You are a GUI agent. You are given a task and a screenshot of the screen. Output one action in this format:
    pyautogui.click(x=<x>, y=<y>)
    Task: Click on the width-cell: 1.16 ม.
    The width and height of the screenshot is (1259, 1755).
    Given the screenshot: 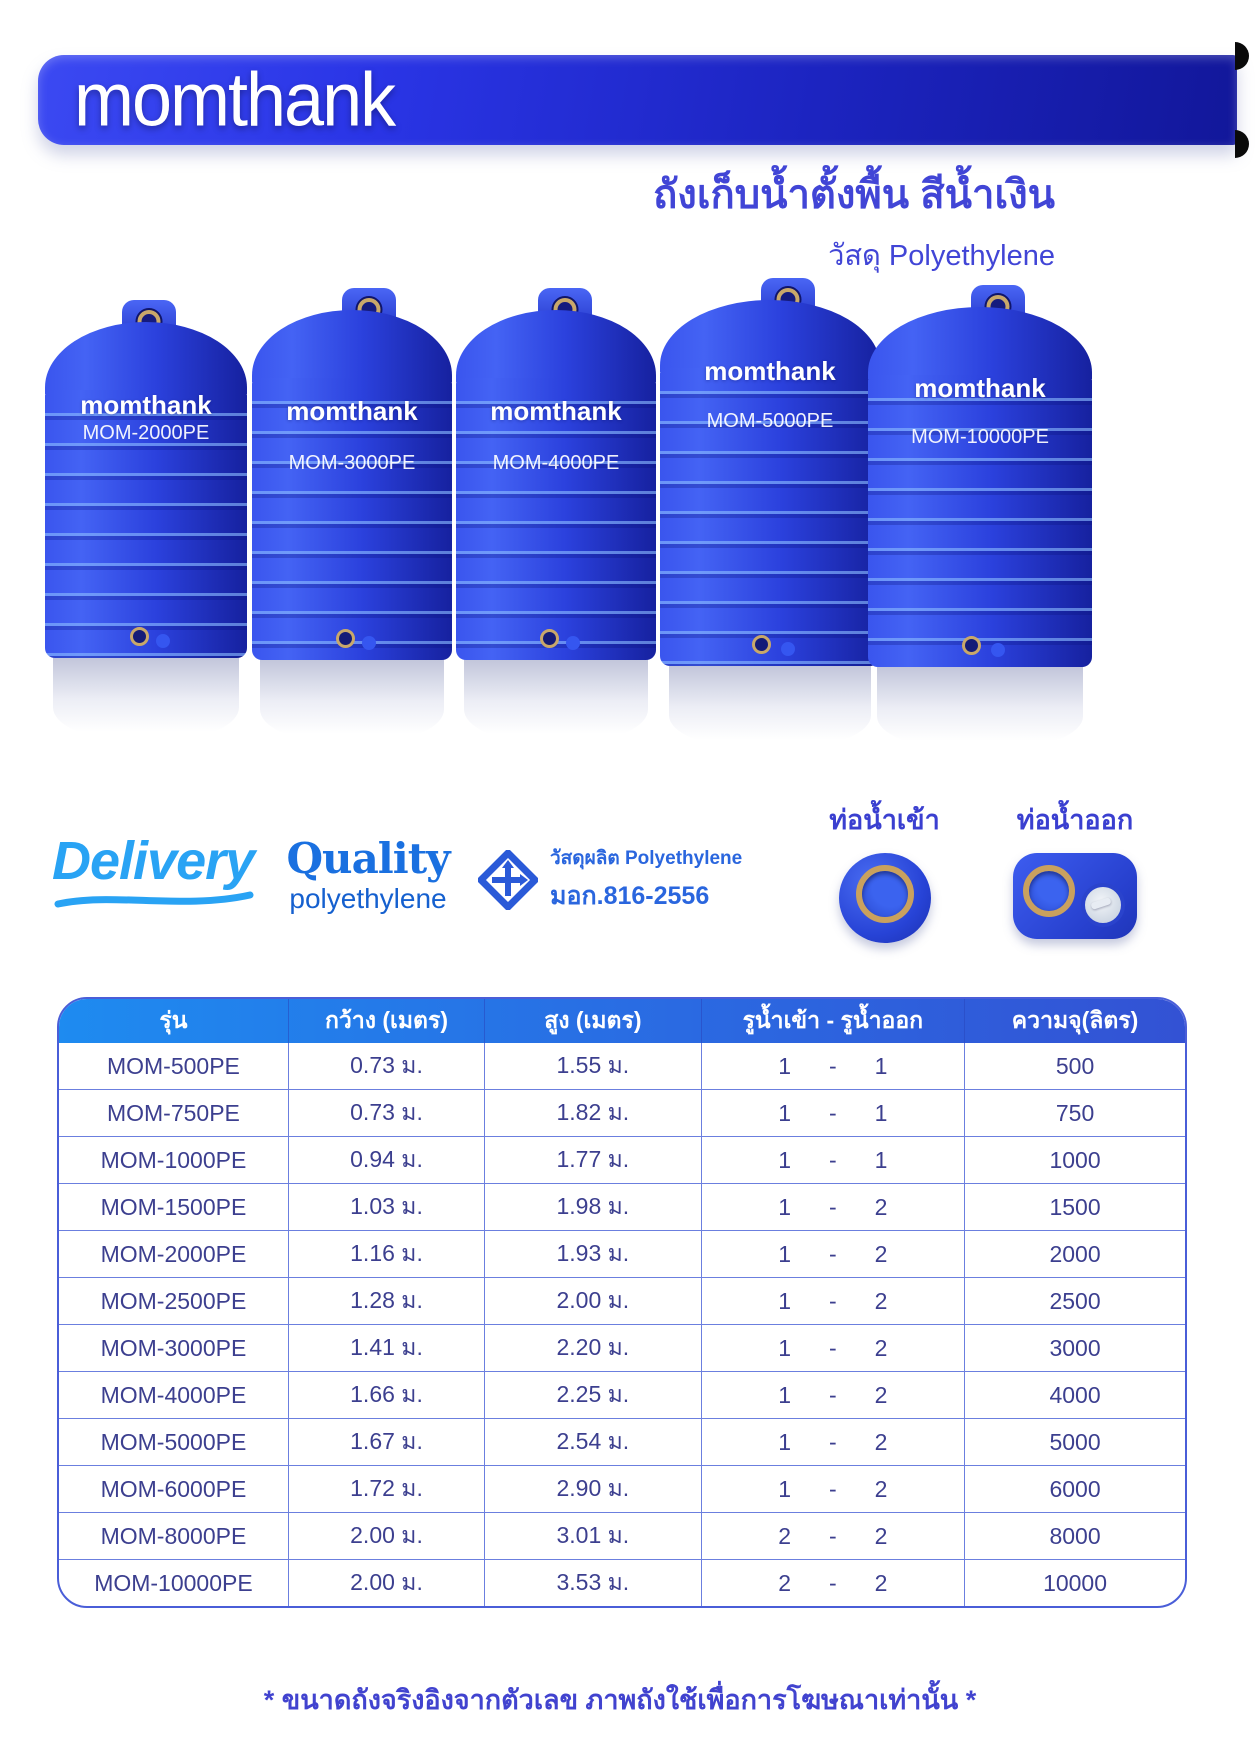 What is the action you would take?
    pyautogui.click(x=387, y=1254)
    